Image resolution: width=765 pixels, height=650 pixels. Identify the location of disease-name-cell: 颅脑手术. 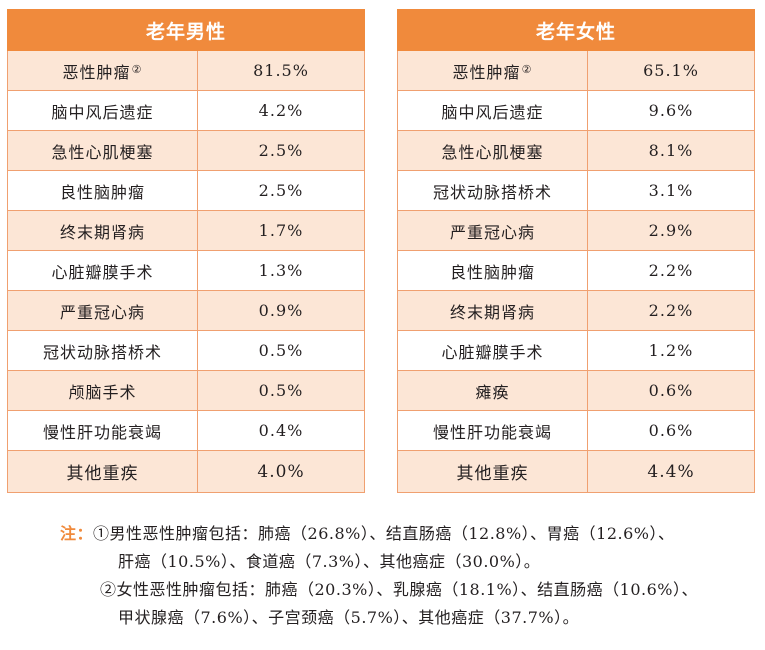
(102, 390).